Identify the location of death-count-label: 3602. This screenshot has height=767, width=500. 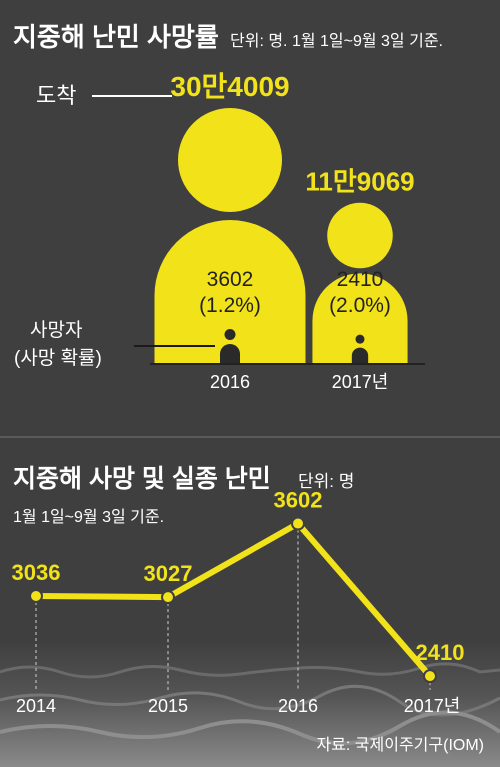
(230, 279).